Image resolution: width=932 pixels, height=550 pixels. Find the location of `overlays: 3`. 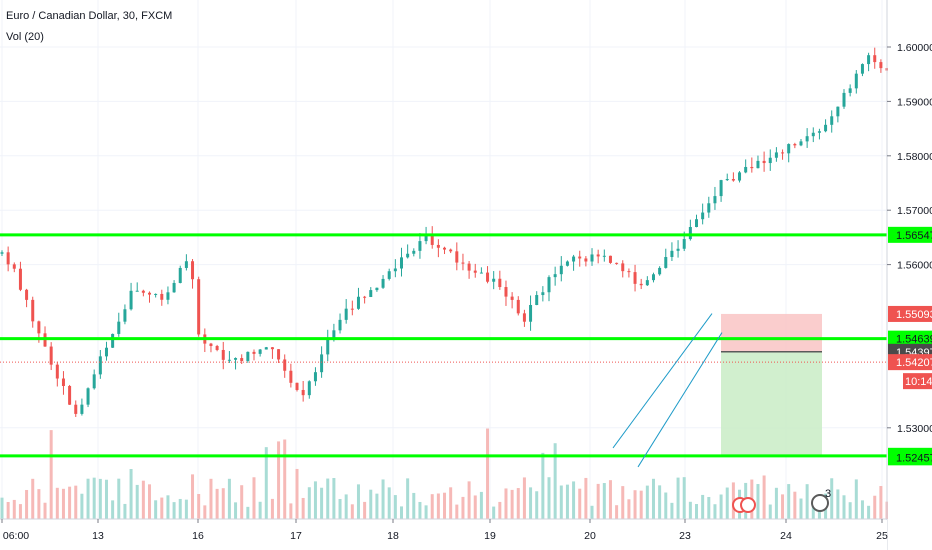

overlays: 3 is located at coordinates (781, 500).